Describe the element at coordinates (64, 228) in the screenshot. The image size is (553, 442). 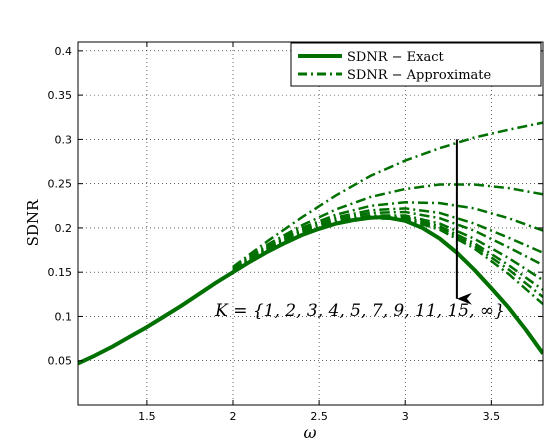
I see `y-tick-label: 0.2` at that location.